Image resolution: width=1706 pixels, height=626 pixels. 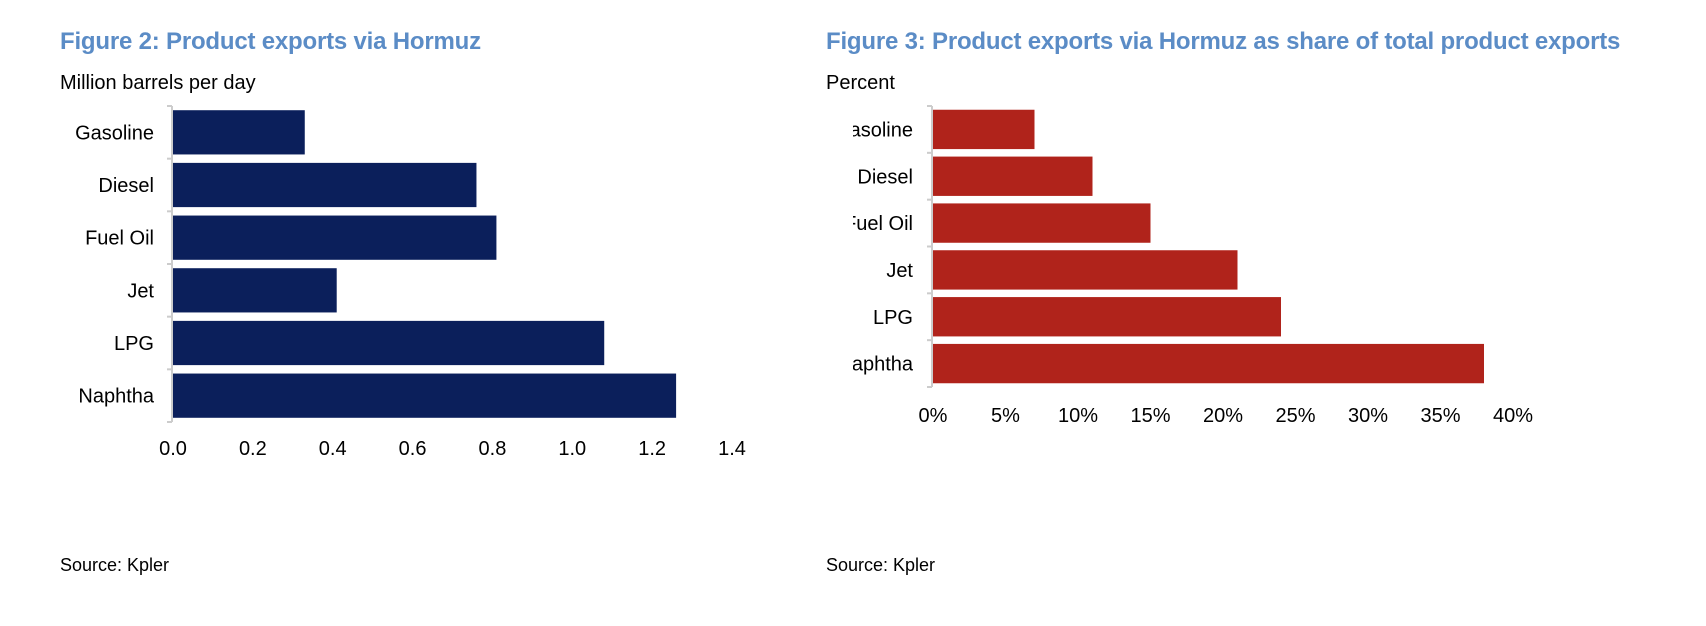 I want to click on figure-3-x-tick-label: 35%, so click(x=1440, y=416).